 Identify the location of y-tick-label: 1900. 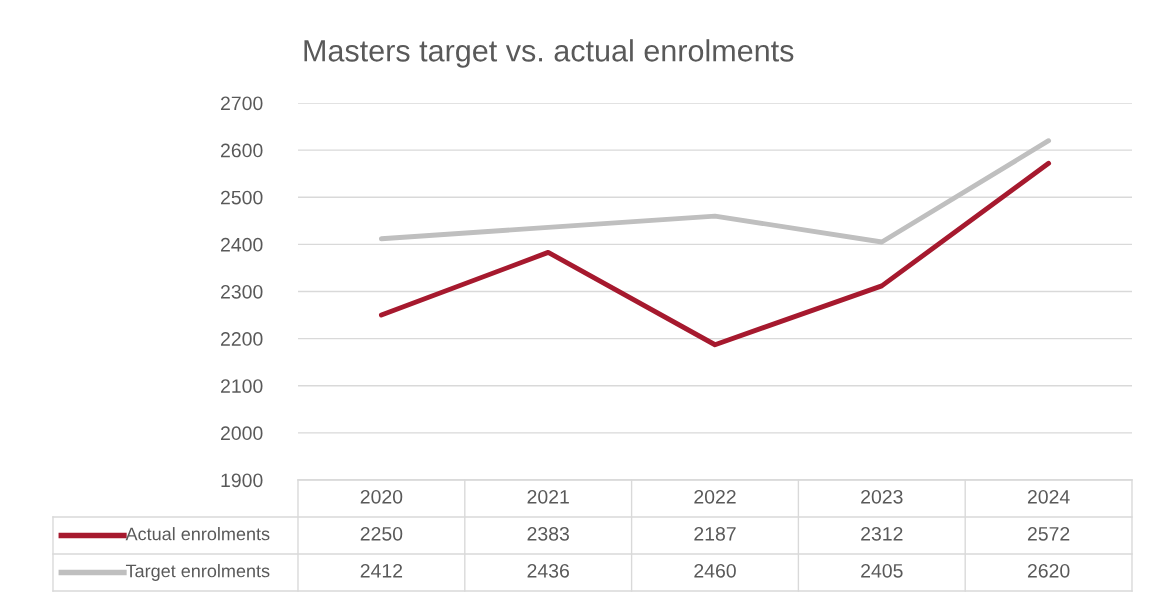
(242, 480).